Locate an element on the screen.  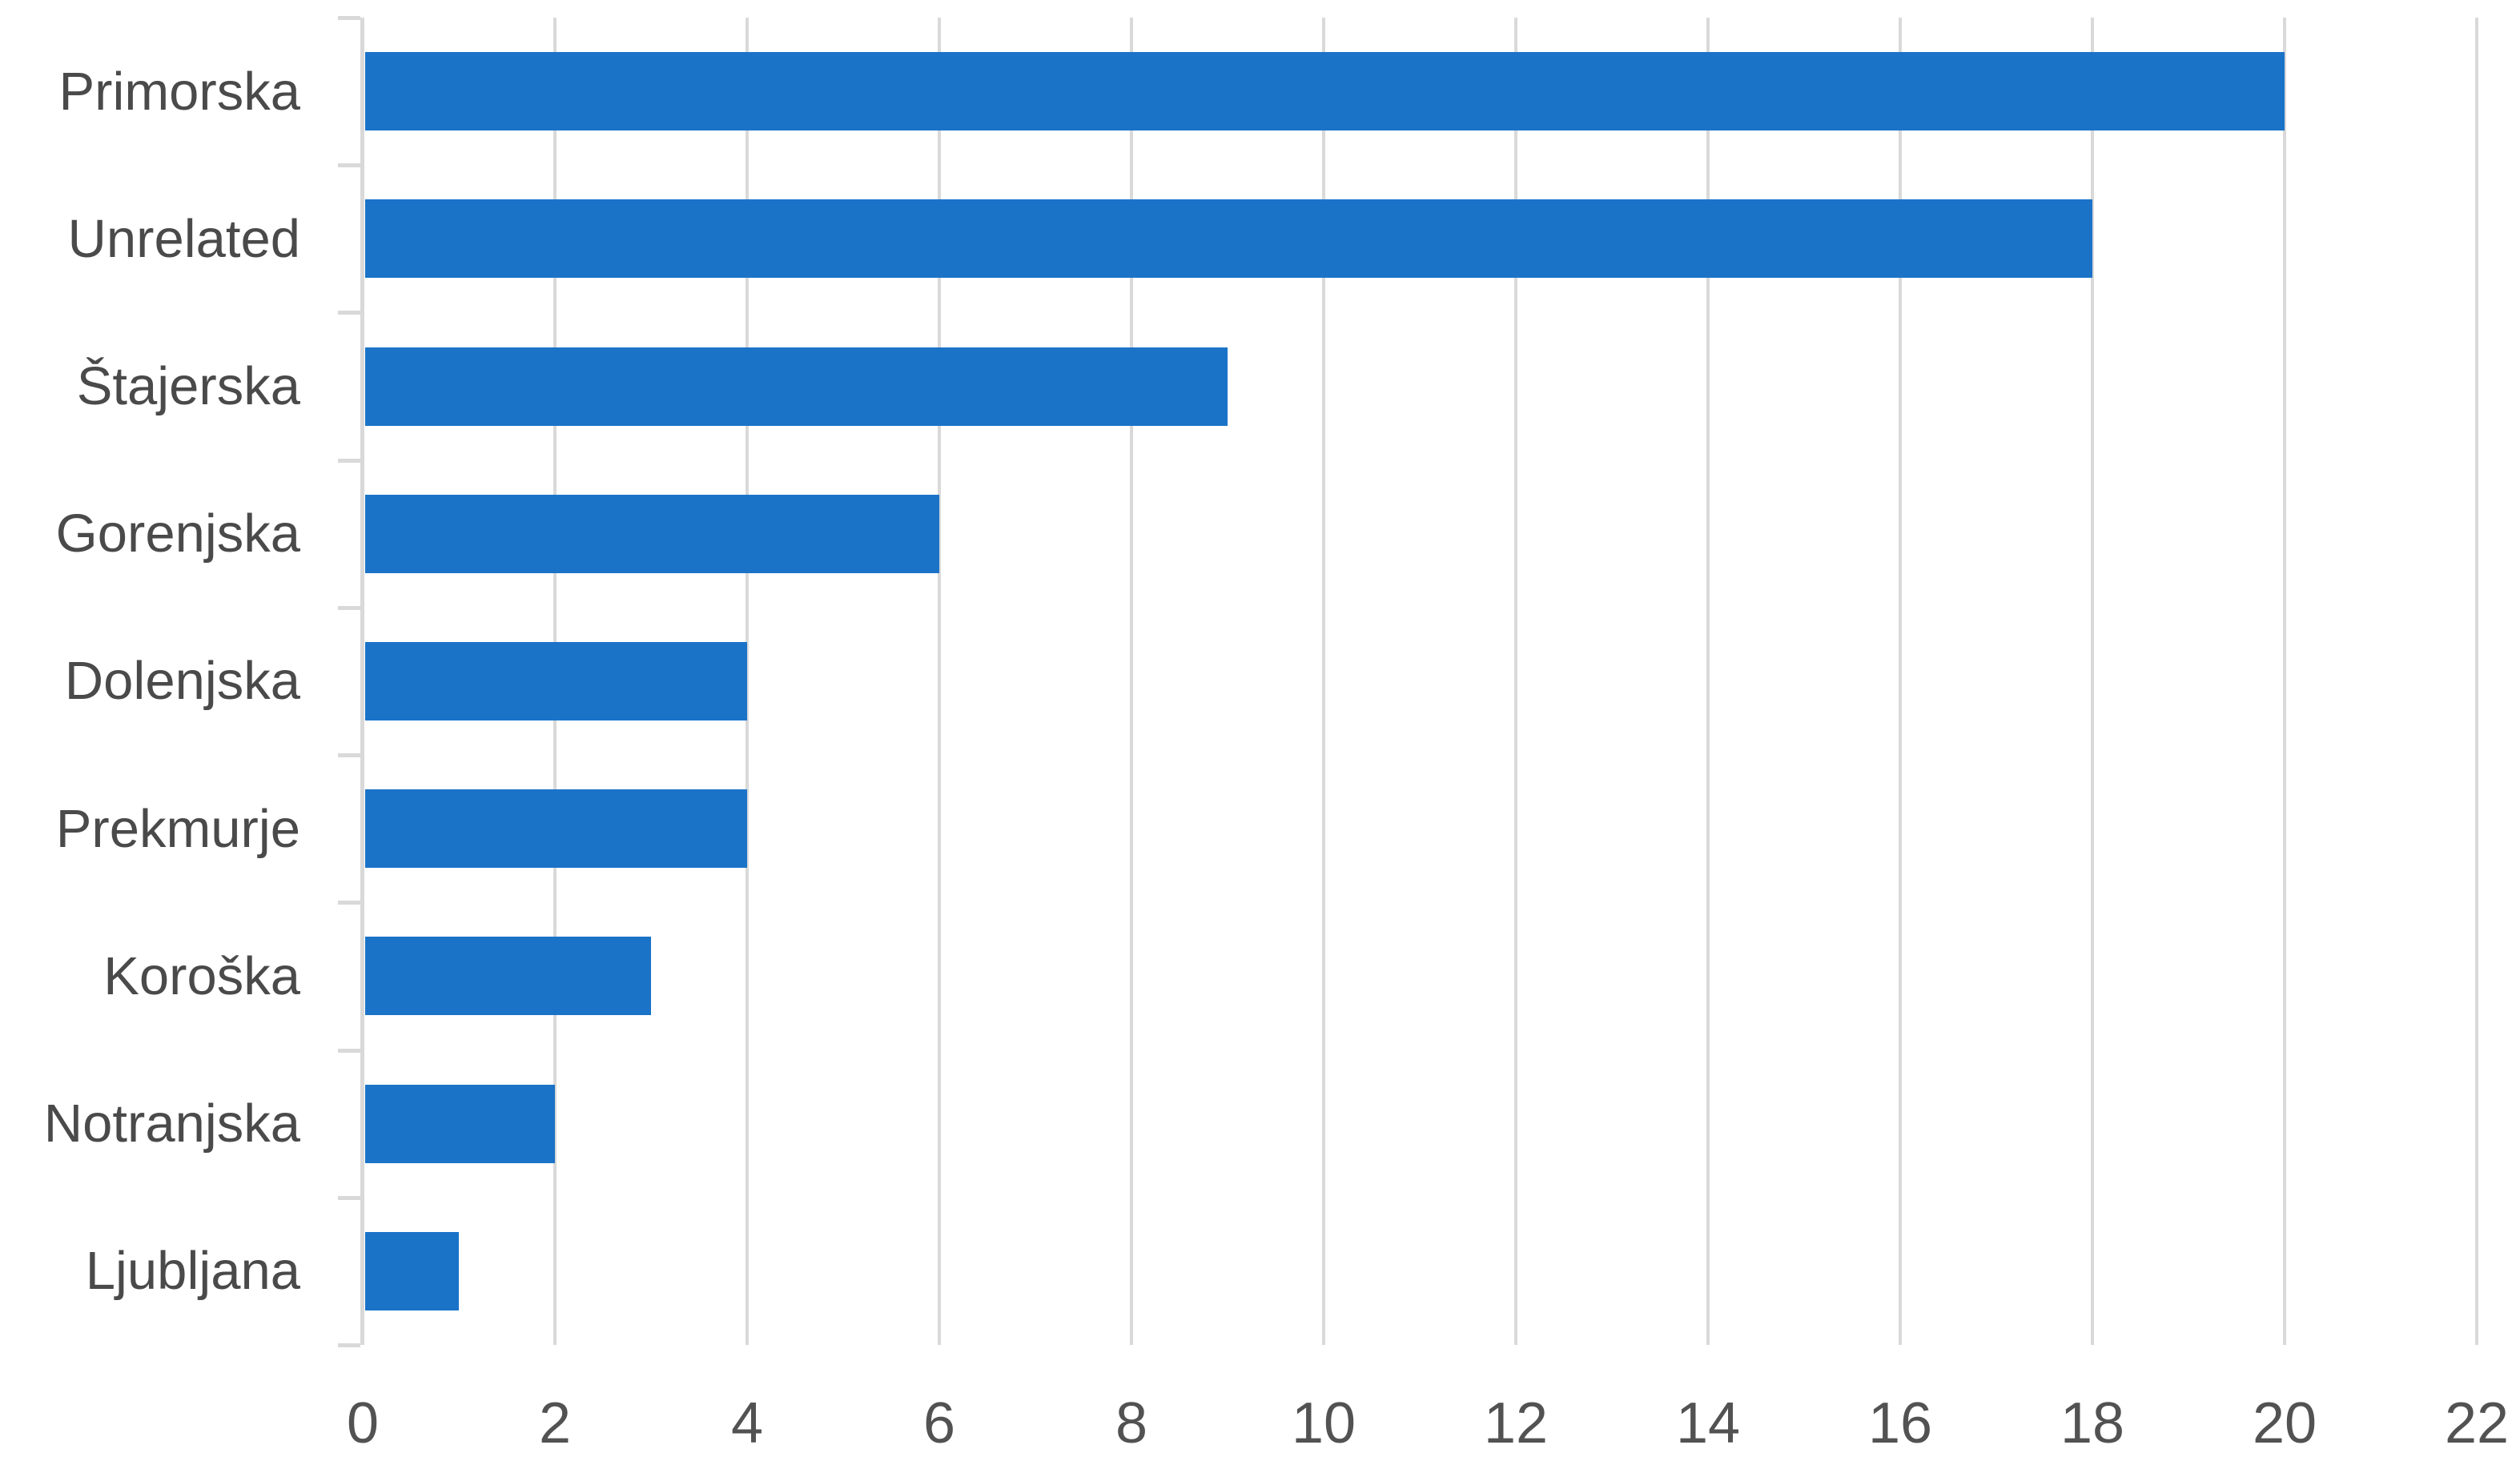
x-tick-label-4: 4 is located at coordinates (747, 1423).